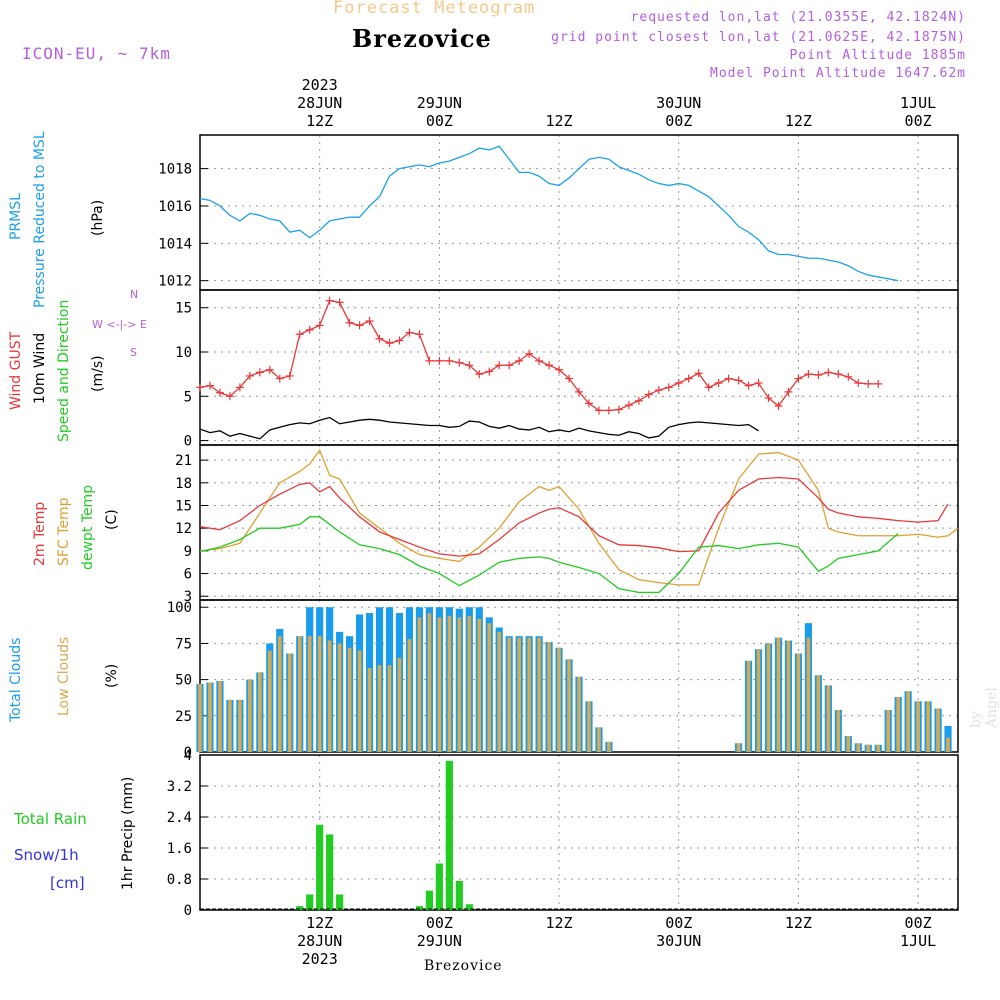 The image size is (1000, 1000). I want to click on pressure-line, so click(549, 213).